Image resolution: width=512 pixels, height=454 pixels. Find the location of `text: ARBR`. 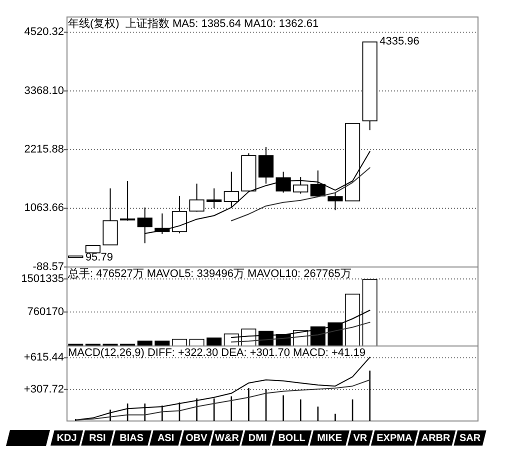

text: ARBR is located at coordinates (436, 438).